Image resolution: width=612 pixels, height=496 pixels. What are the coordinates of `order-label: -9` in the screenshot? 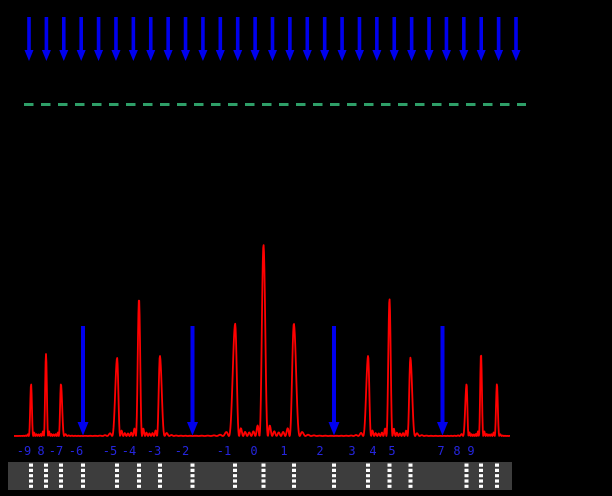 It's located at (24, 451).